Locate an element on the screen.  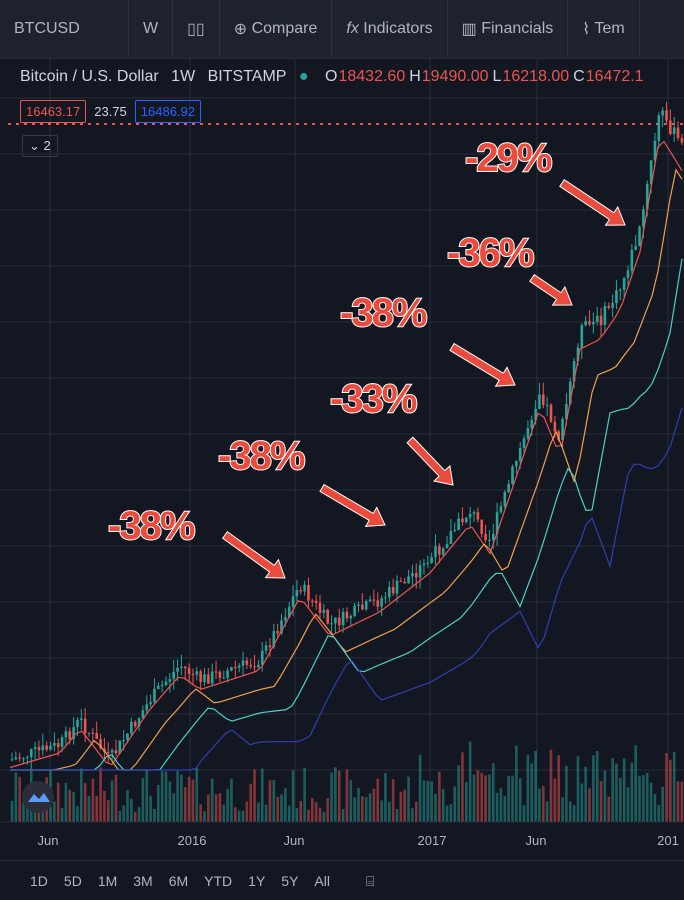
compare-button: ⊕ Compare is located at coordinates (276, 29).